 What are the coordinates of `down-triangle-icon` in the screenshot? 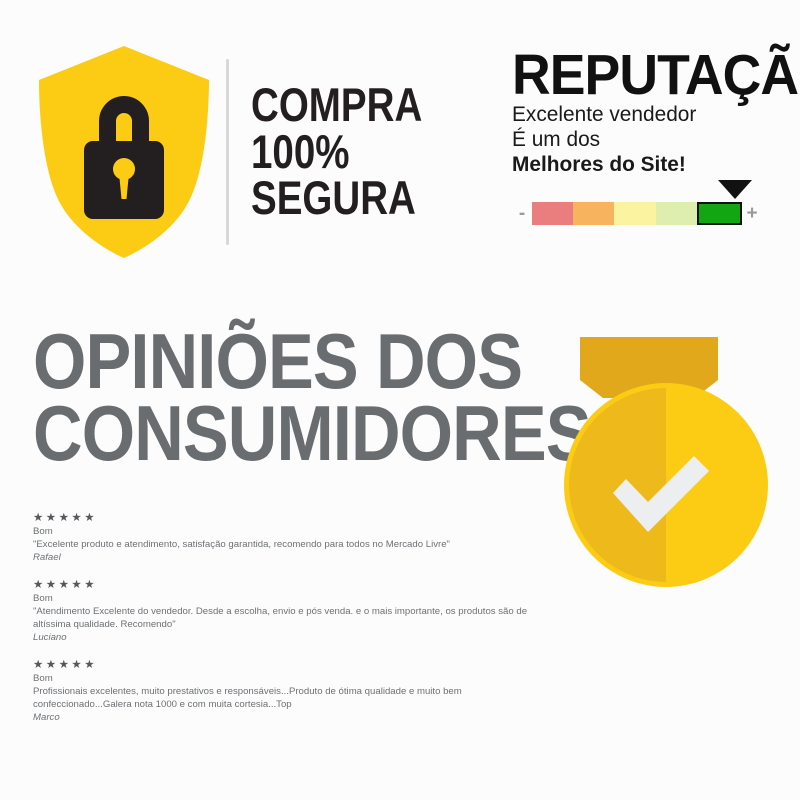 It's located at (735, 189).